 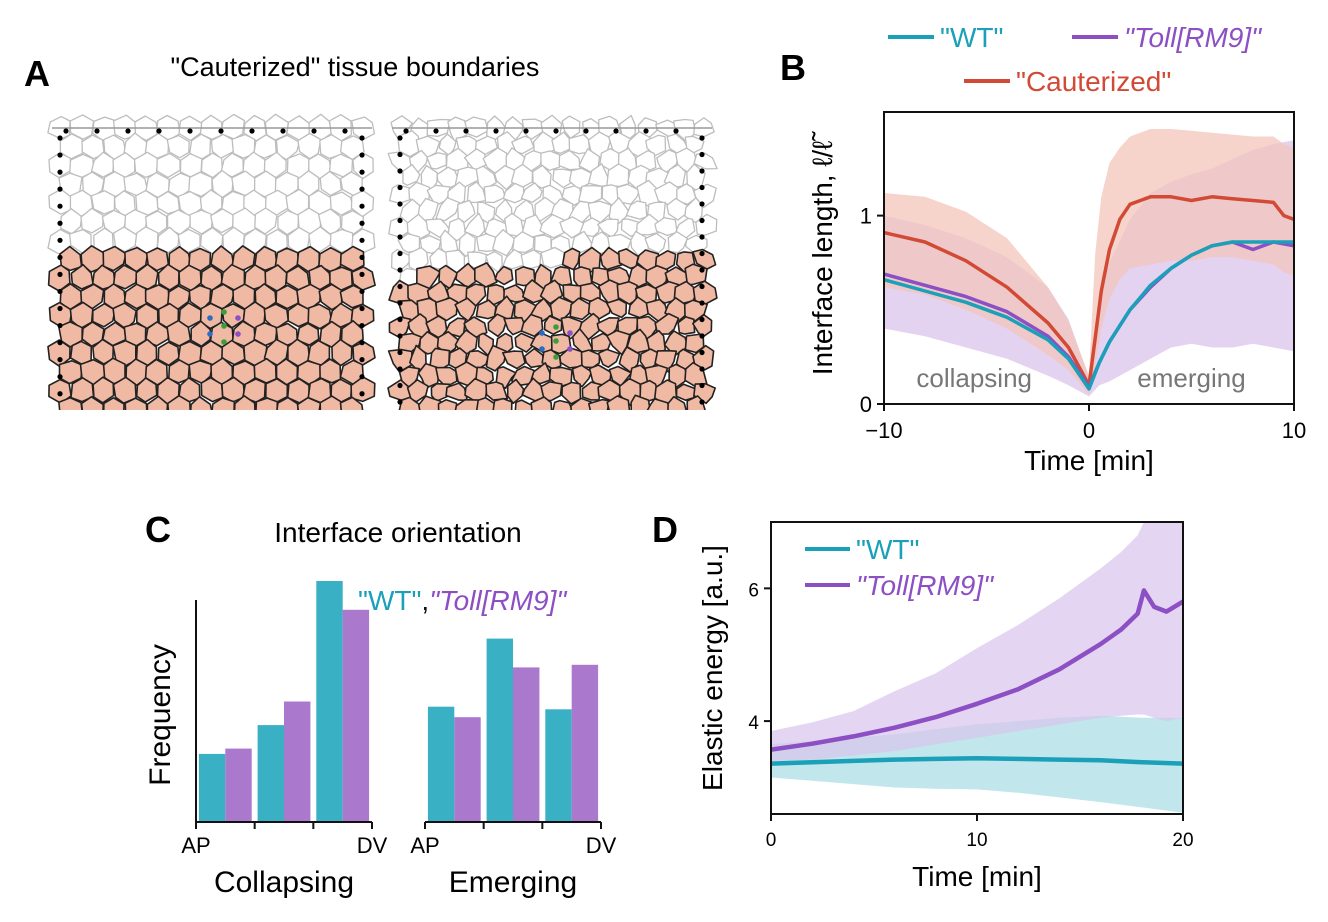 I want to click on panel-d-plot: 0 10 20 4 6, so click(x=971, y=686).